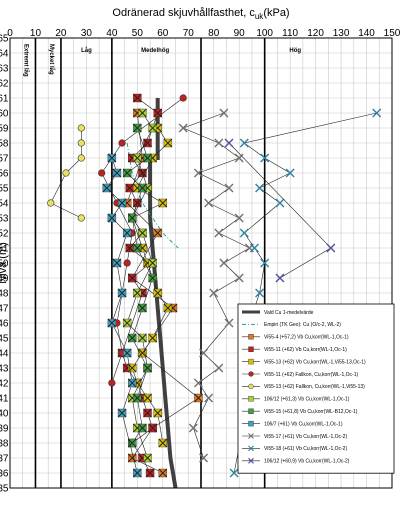 The width and height of the screenshot is (411, 505). I want to click on series-line, so click(139, 285).